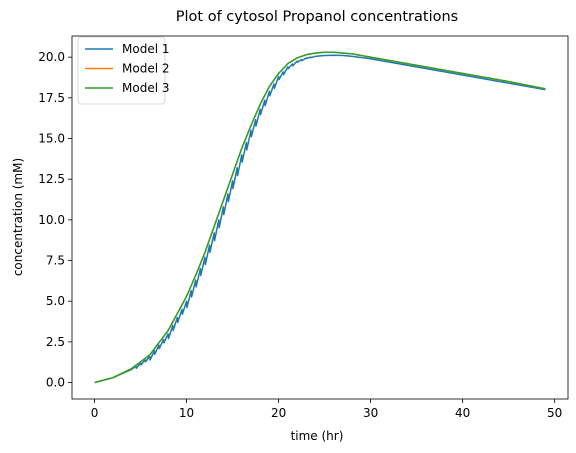 This screenshot has height=453, width=576. Describe the element at coordinates (55, 261) in the screenshot. I see `y-tick-label: 7.5` at that location.